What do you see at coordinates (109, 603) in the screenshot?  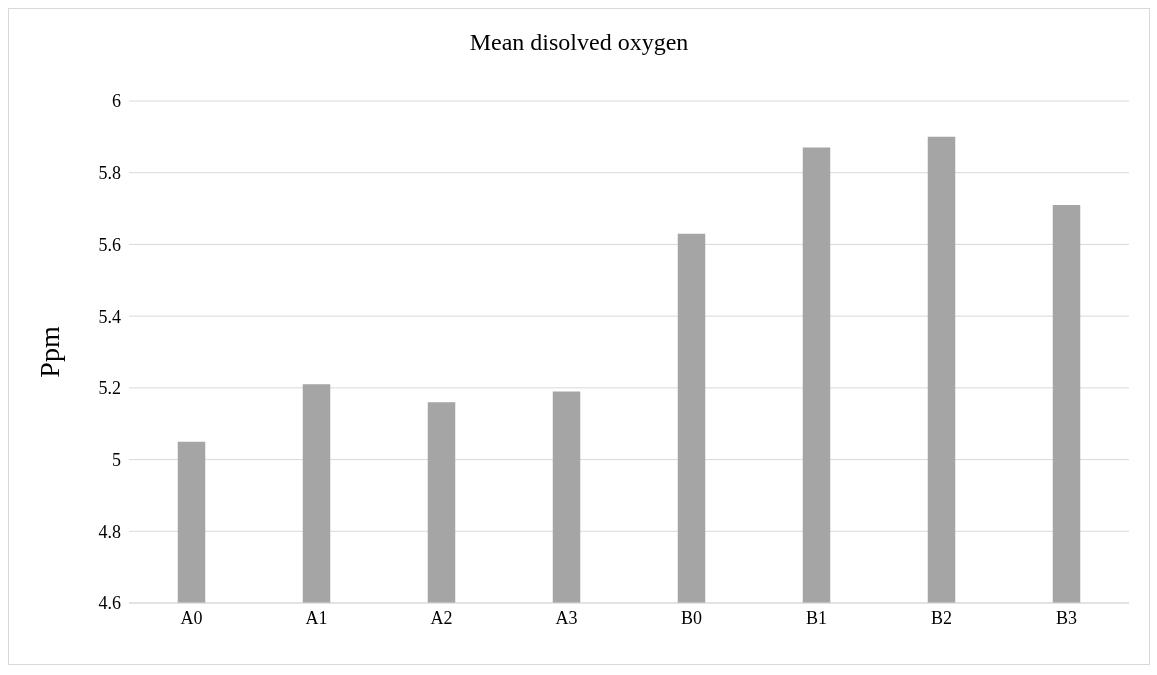 I see `y-tick-label: 4.6` at bounding box center [109, 603].